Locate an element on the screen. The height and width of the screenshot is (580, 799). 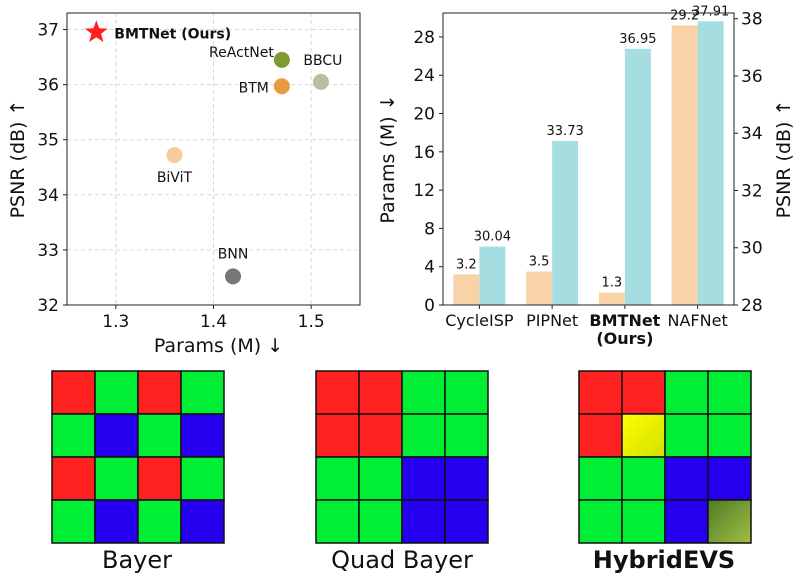
bar-params-value-label: 29.2 is located at coordinates (684, 15).